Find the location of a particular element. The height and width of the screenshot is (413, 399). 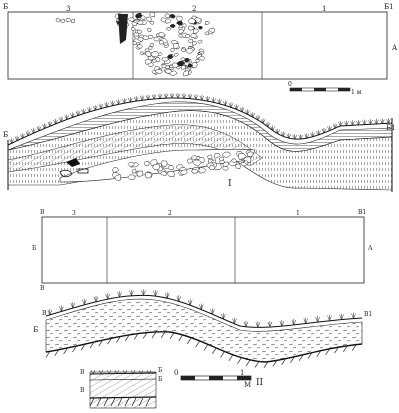

inset-label-right: Б is located at coordinates (160, 370).